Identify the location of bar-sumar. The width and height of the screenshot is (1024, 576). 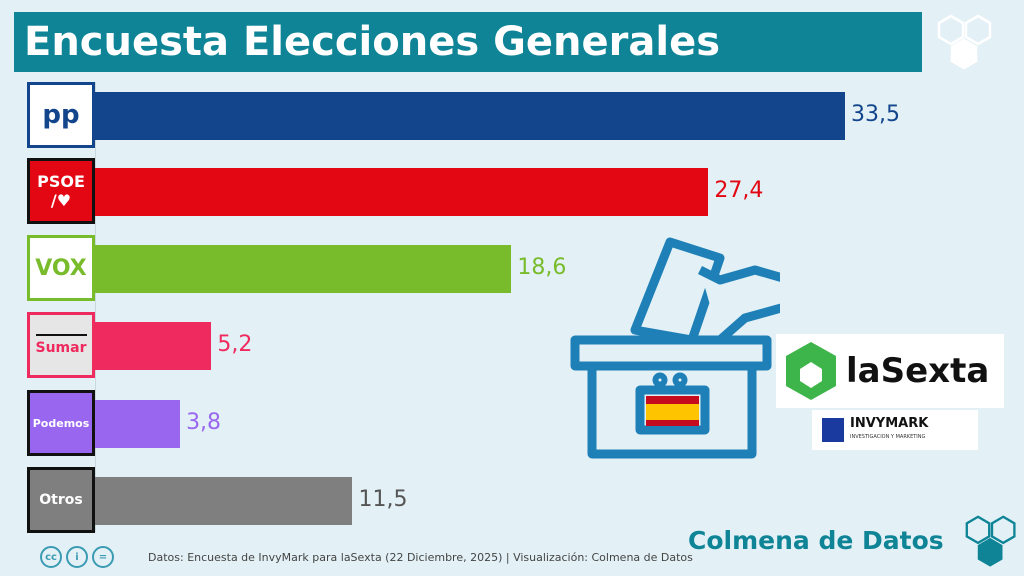
(153, 346).